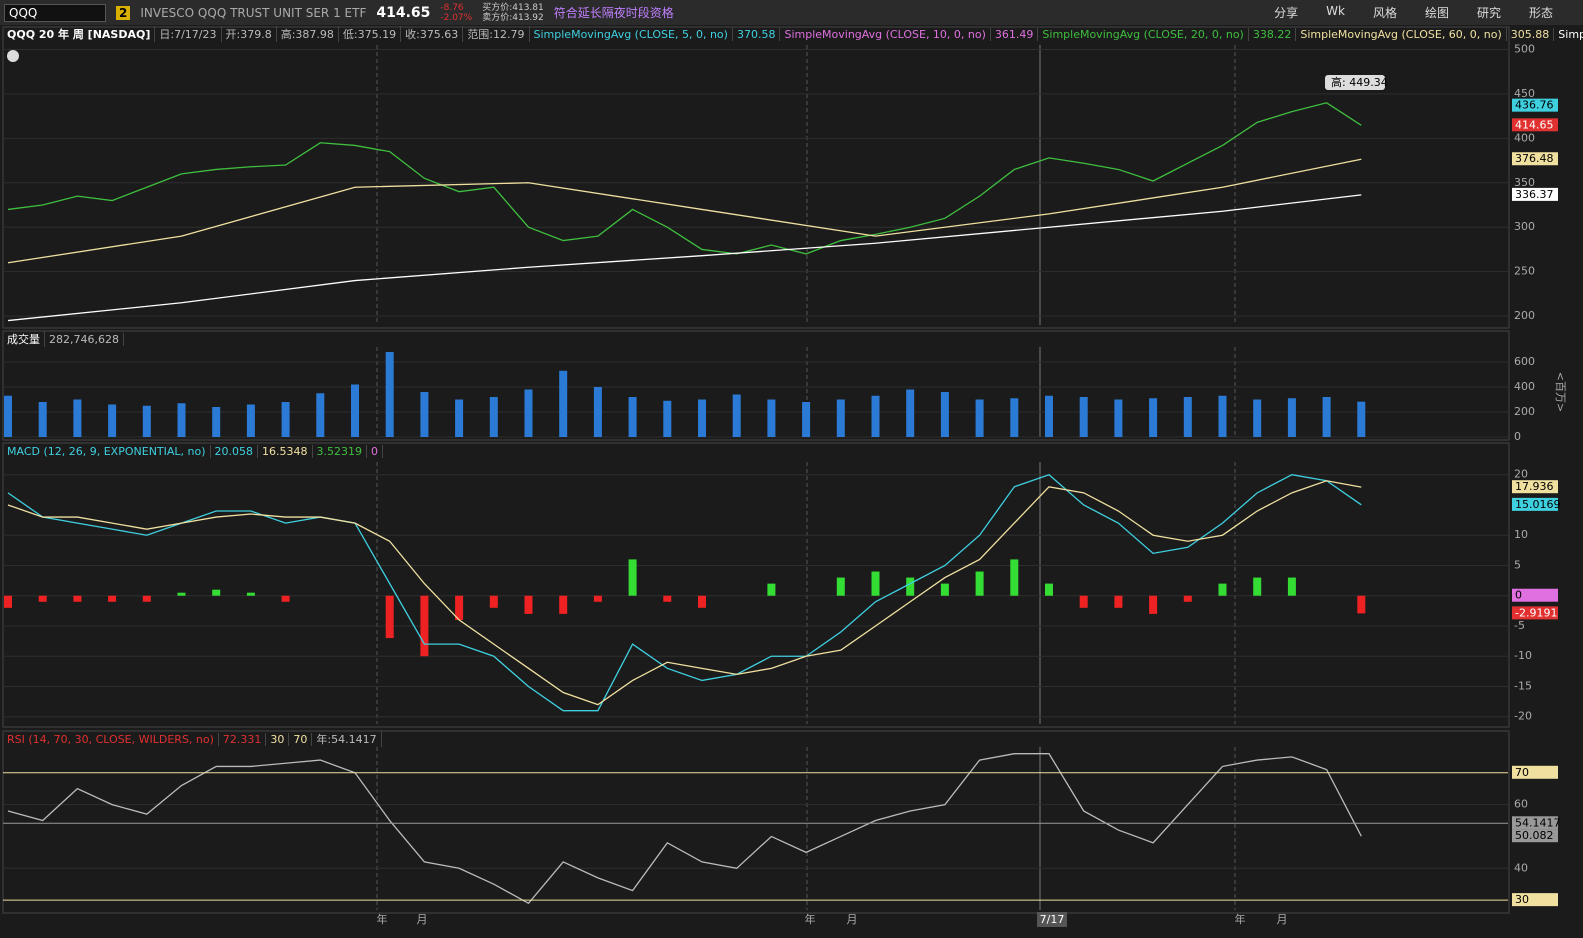 This screenshot has height=938, width=1583. What do you see at coordinates (757, 34) in the screenshot?
I see `header-item: 370.58` at bounding box center [757, 34].